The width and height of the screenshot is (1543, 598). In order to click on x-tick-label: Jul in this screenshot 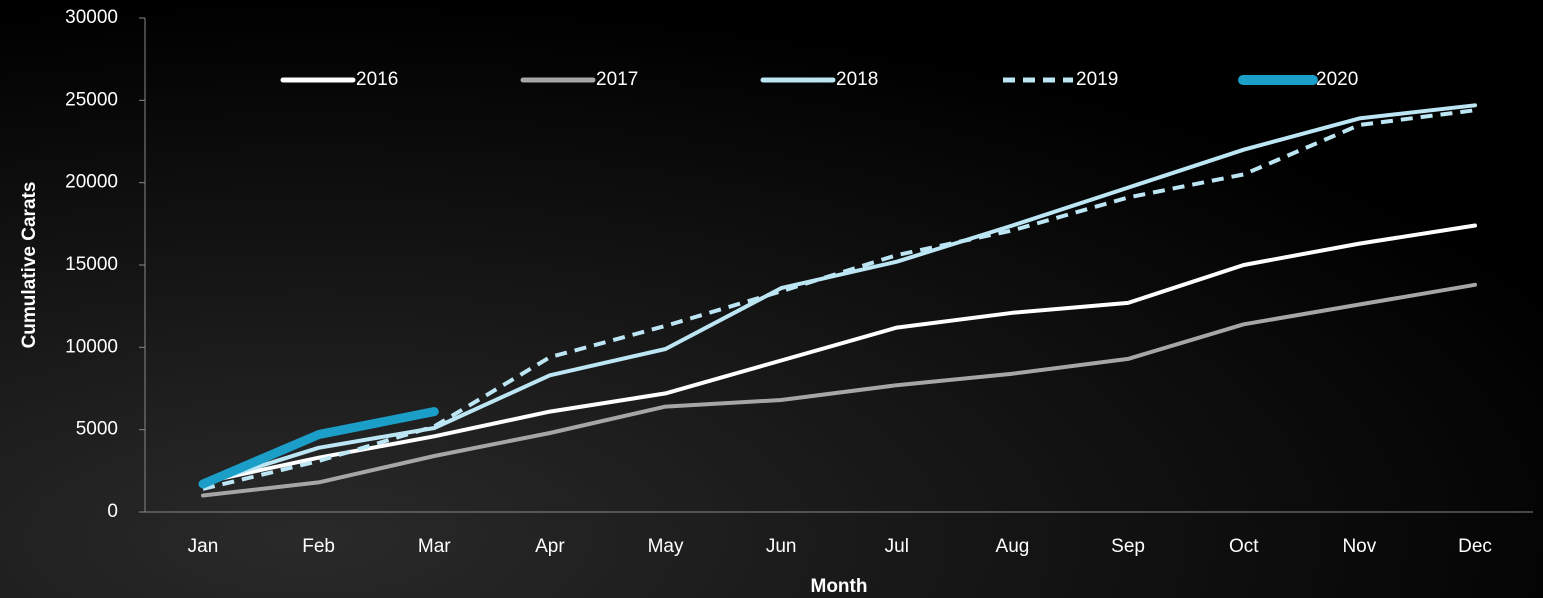, I will do `click(897, 546)`.